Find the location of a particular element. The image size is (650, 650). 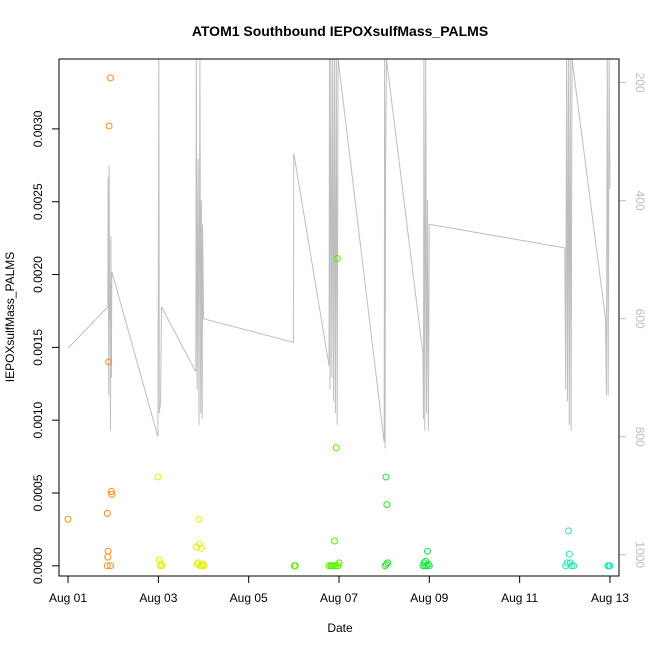

y-tick-label-3: 0.0015 is located at coordinates (38, 347).